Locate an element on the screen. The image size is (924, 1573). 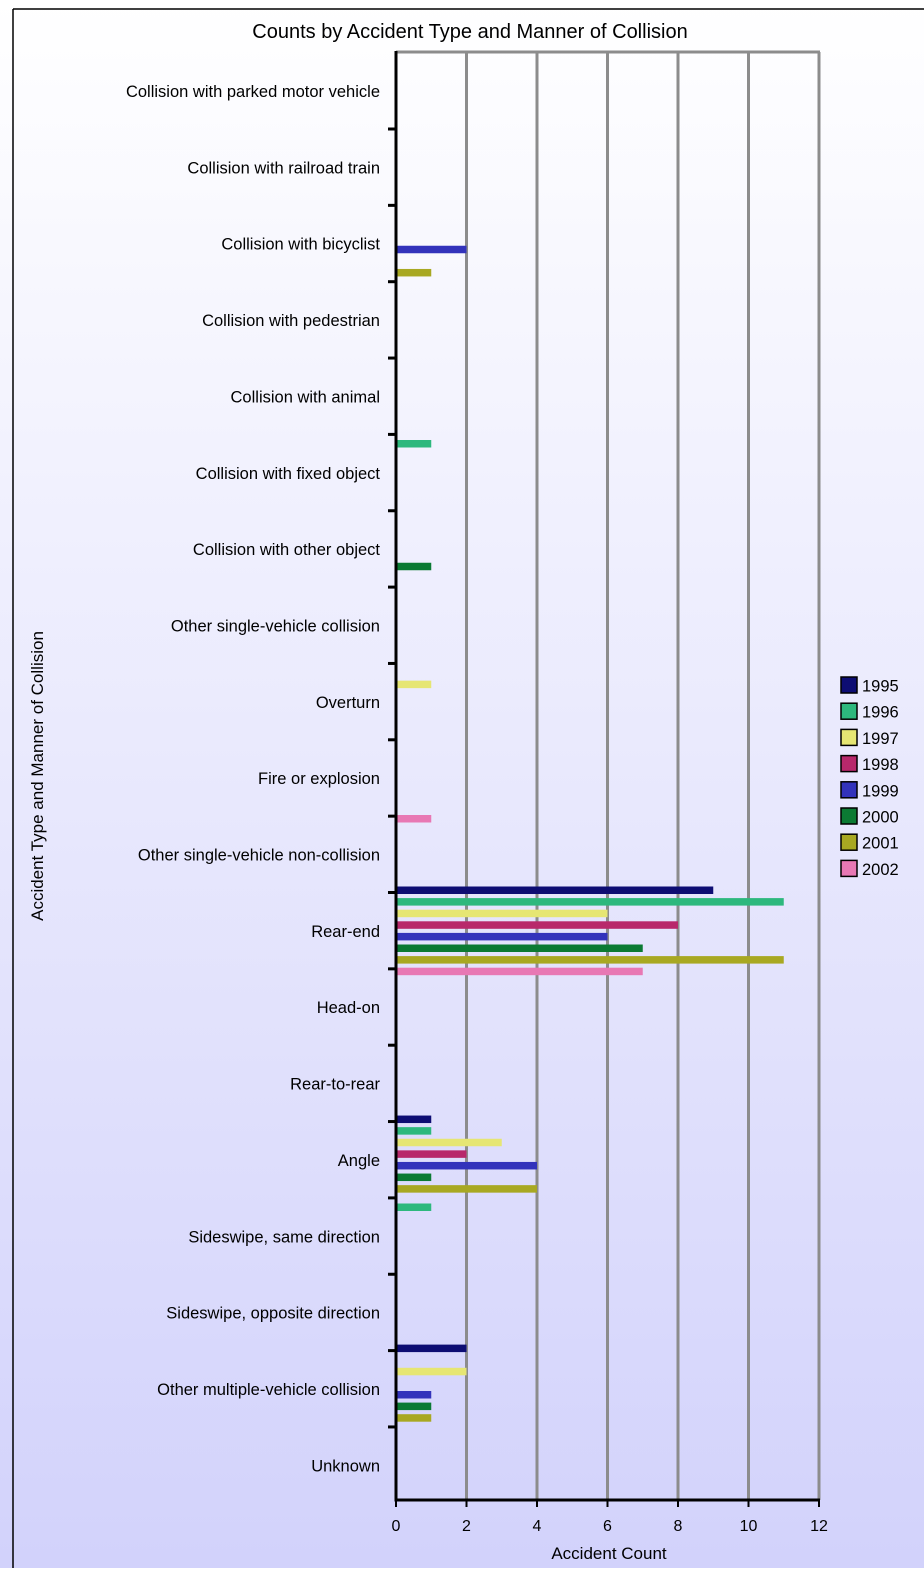
legend-label: 2000 is located at coordinates (880, 818).